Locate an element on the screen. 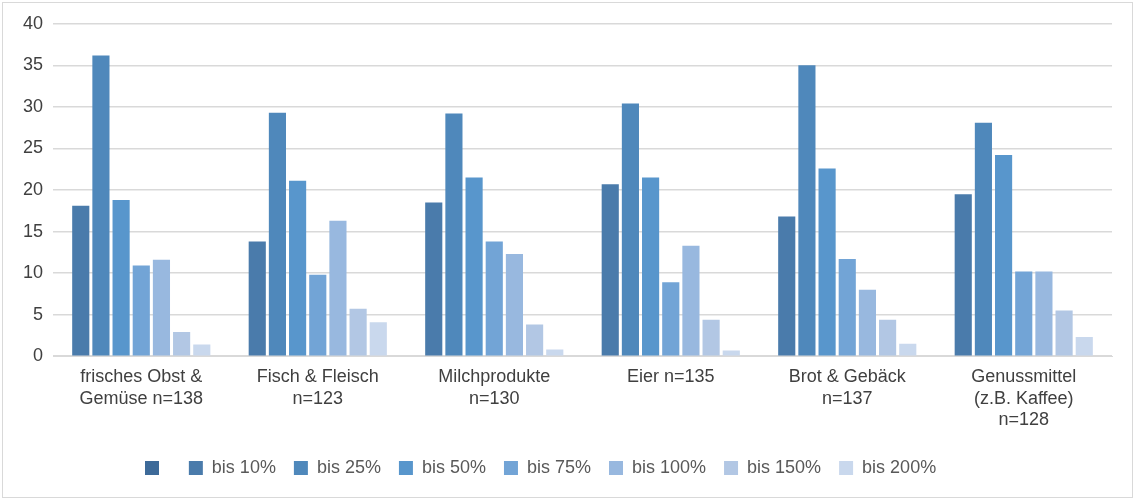  y-tick-label: 25 is located at coordinates (33, 147).